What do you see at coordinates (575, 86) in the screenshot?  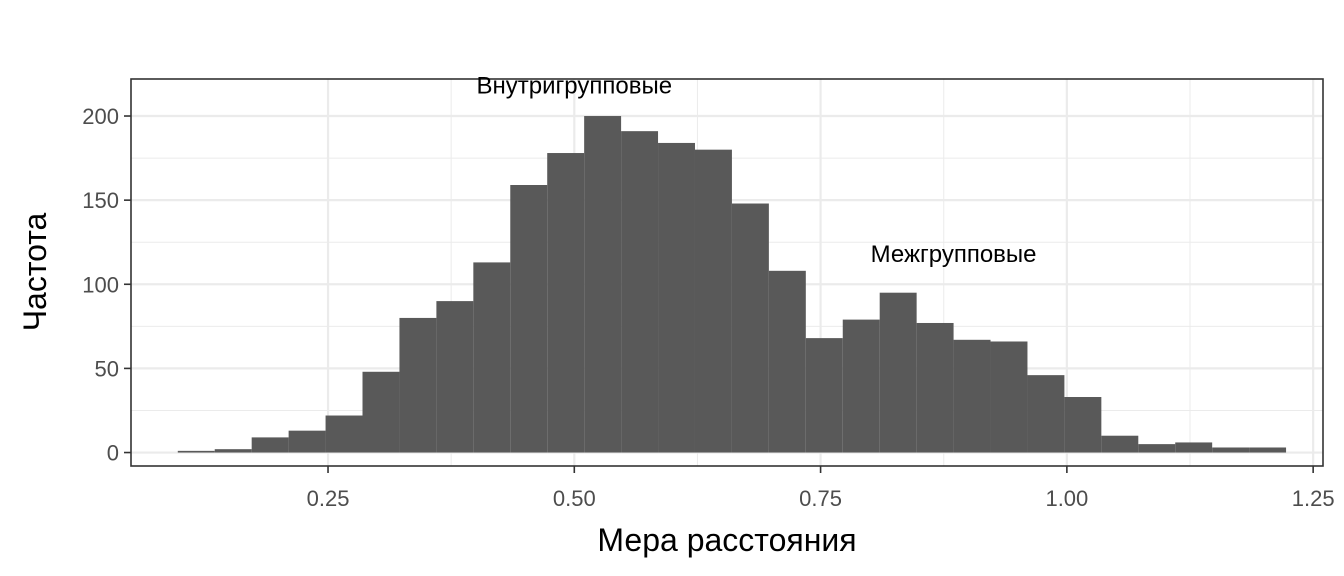 I see `annotation-label: Внутригрупповые` at bounding box center [575, 86].